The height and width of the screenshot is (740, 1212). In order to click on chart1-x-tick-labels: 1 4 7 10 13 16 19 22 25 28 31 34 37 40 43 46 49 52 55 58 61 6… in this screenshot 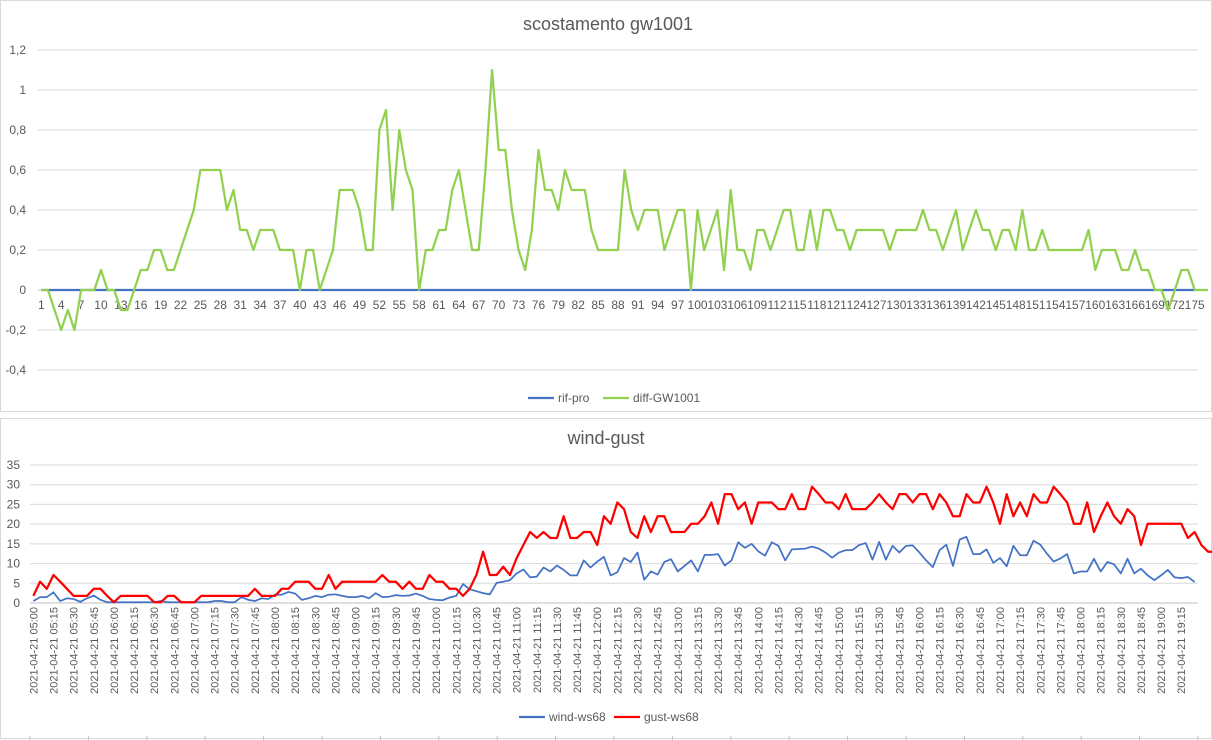, I will do `click(621, 305)`.